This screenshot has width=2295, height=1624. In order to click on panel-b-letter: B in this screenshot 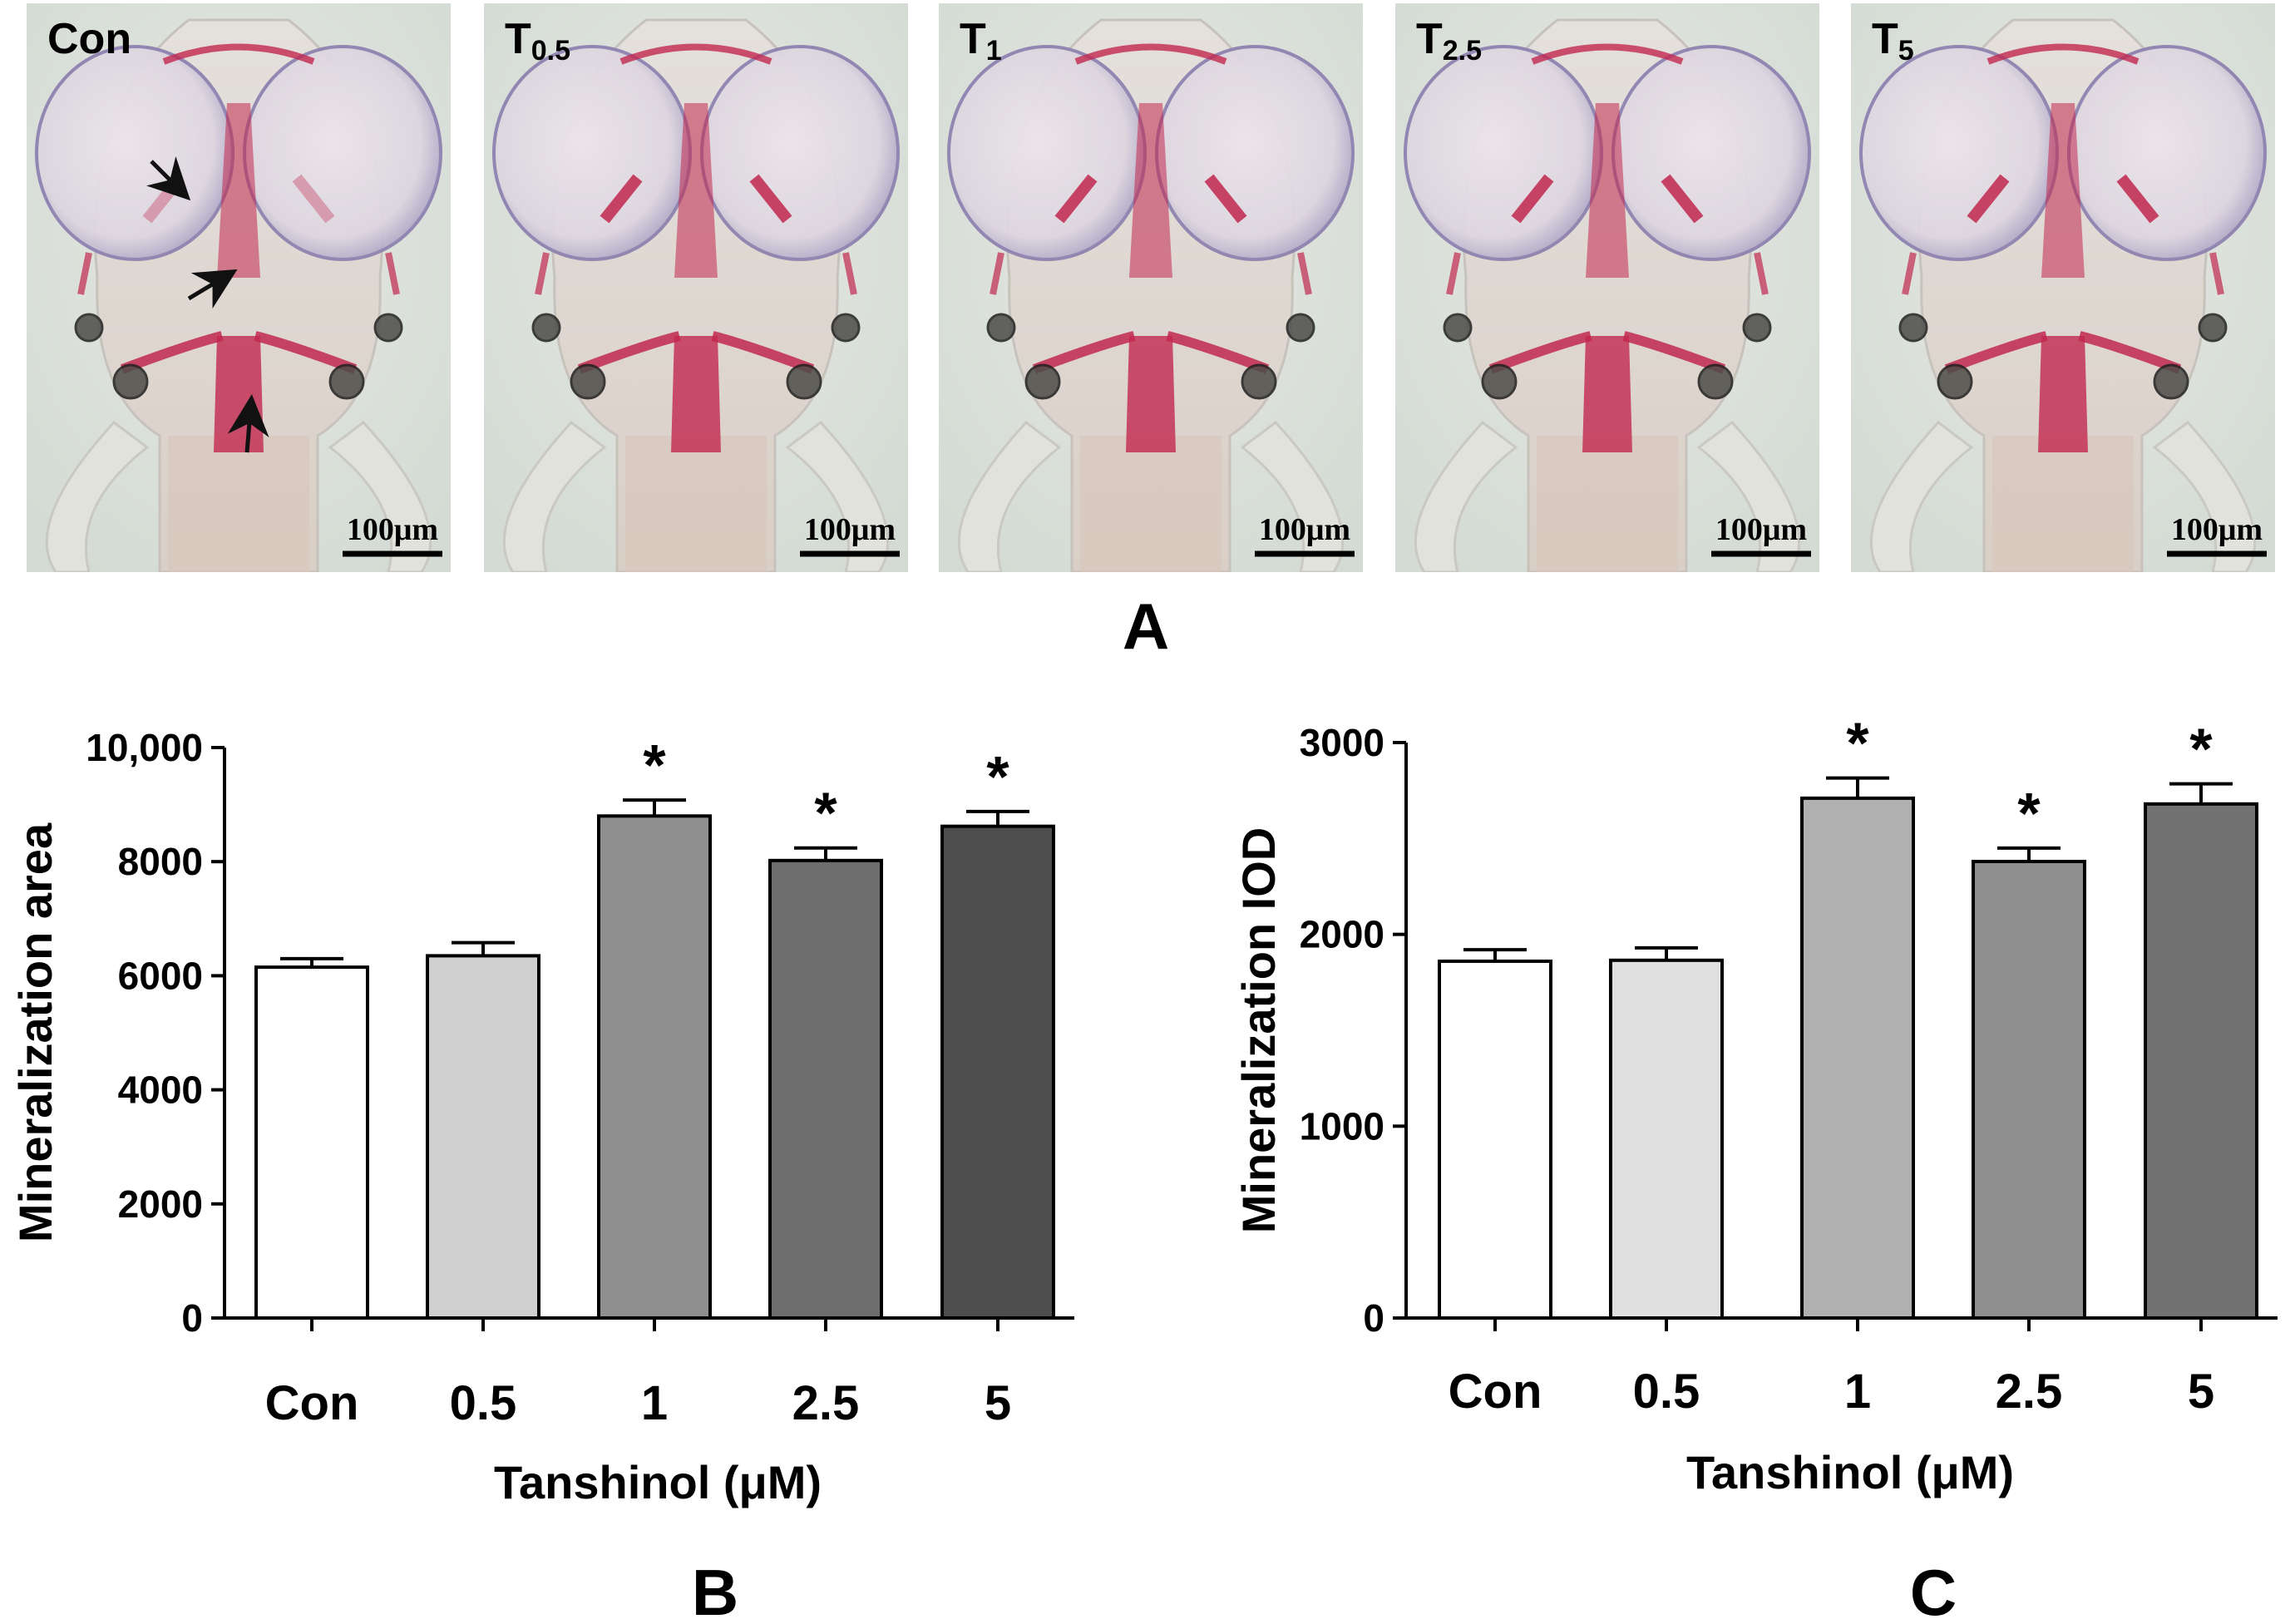, I will do `click(715, 1590)`.